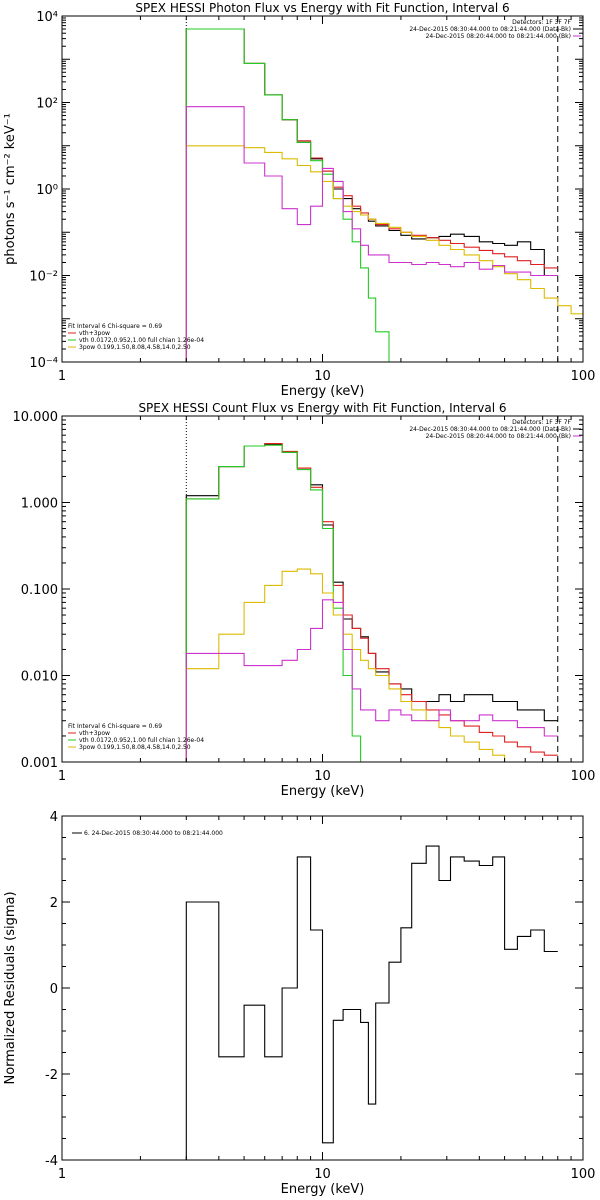 Image resolution: width=600 pixels, height=1200 pixels. I want to click on y-tick-label: 4, so click(54, 817).